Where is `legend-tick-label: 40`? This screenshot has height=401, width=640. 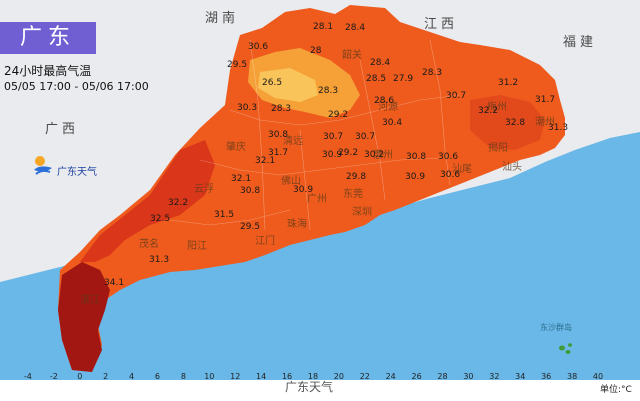
legend-tick-label: 40 is located at coordinates (598, 376).